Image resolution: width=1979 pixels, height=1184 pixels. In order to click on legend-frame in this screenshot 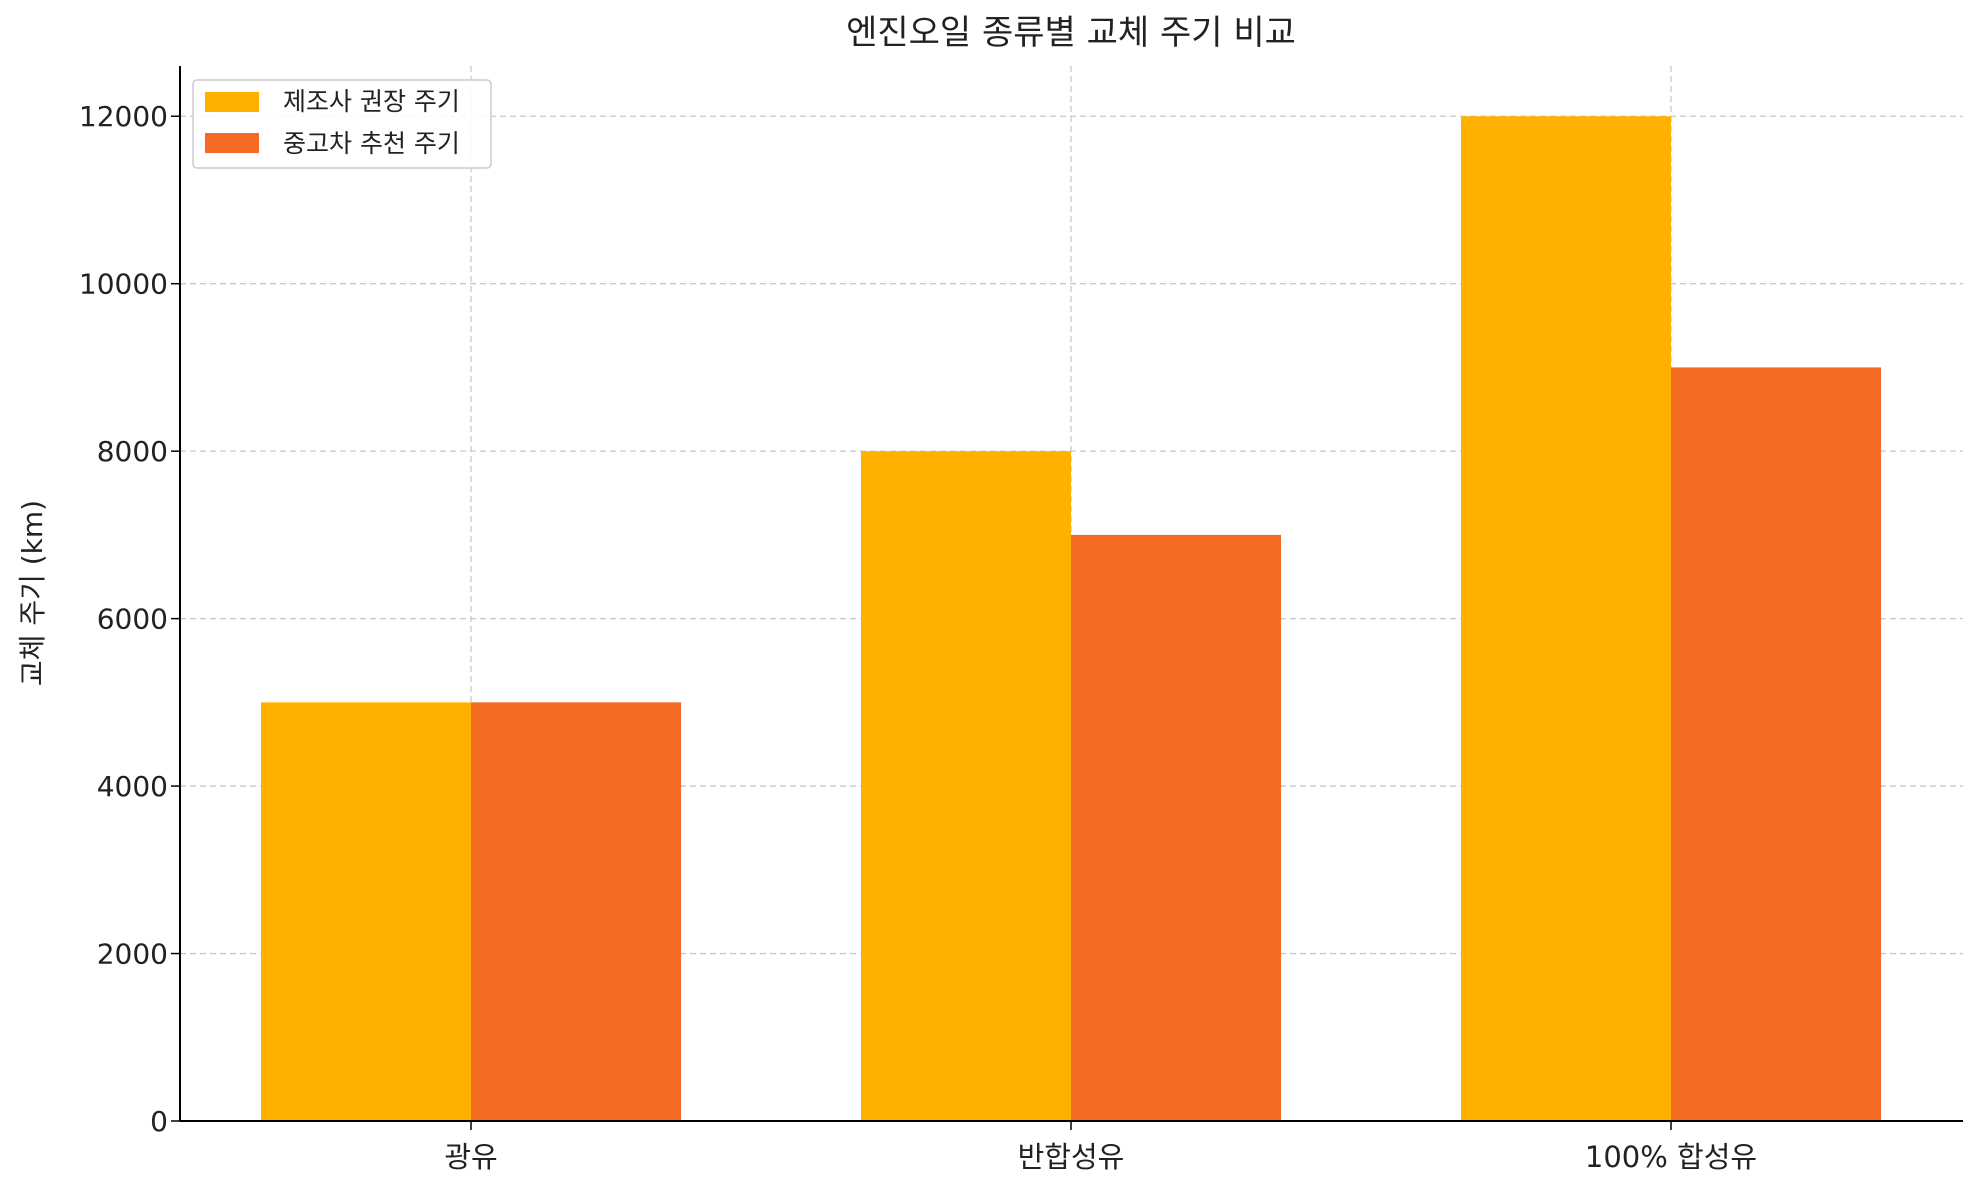, I will do `click(342, 124)`.